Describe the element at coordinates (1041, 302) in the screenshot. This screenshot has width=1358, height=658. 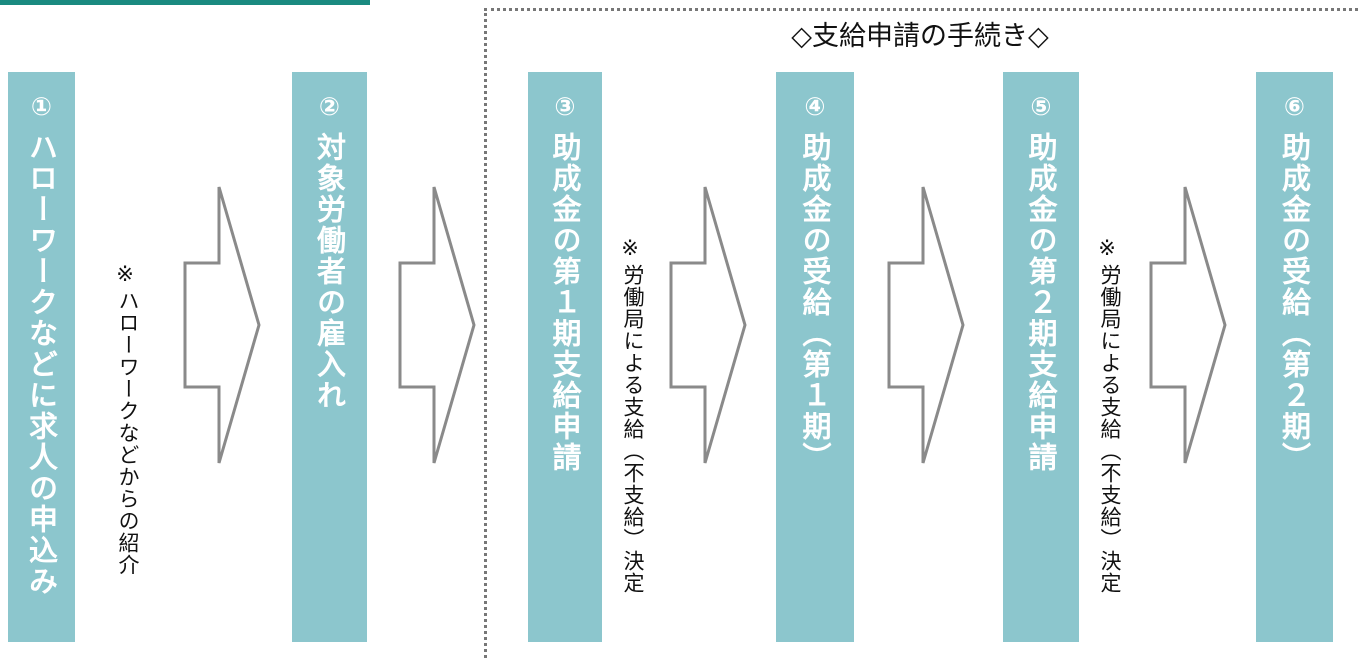
I see `step-5-label: 助成金の第２期支給申請` at that location.